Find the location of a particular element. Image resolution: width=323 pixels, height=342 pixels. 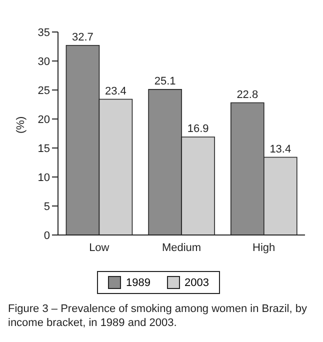

x-tick-label: Low is located at coordinates (99, 248).